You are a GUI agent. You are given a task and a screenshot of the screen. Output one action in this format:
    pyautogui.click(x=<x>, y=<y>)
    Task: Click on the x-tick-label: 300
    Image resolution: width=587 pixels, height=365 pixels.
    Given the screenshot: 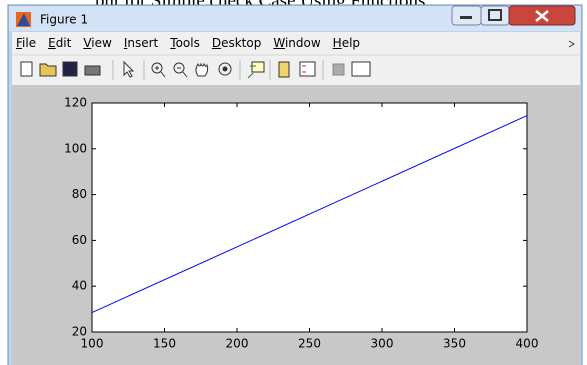 What is the action you would take?
    pyautogui.click(x=382, y=344)
    